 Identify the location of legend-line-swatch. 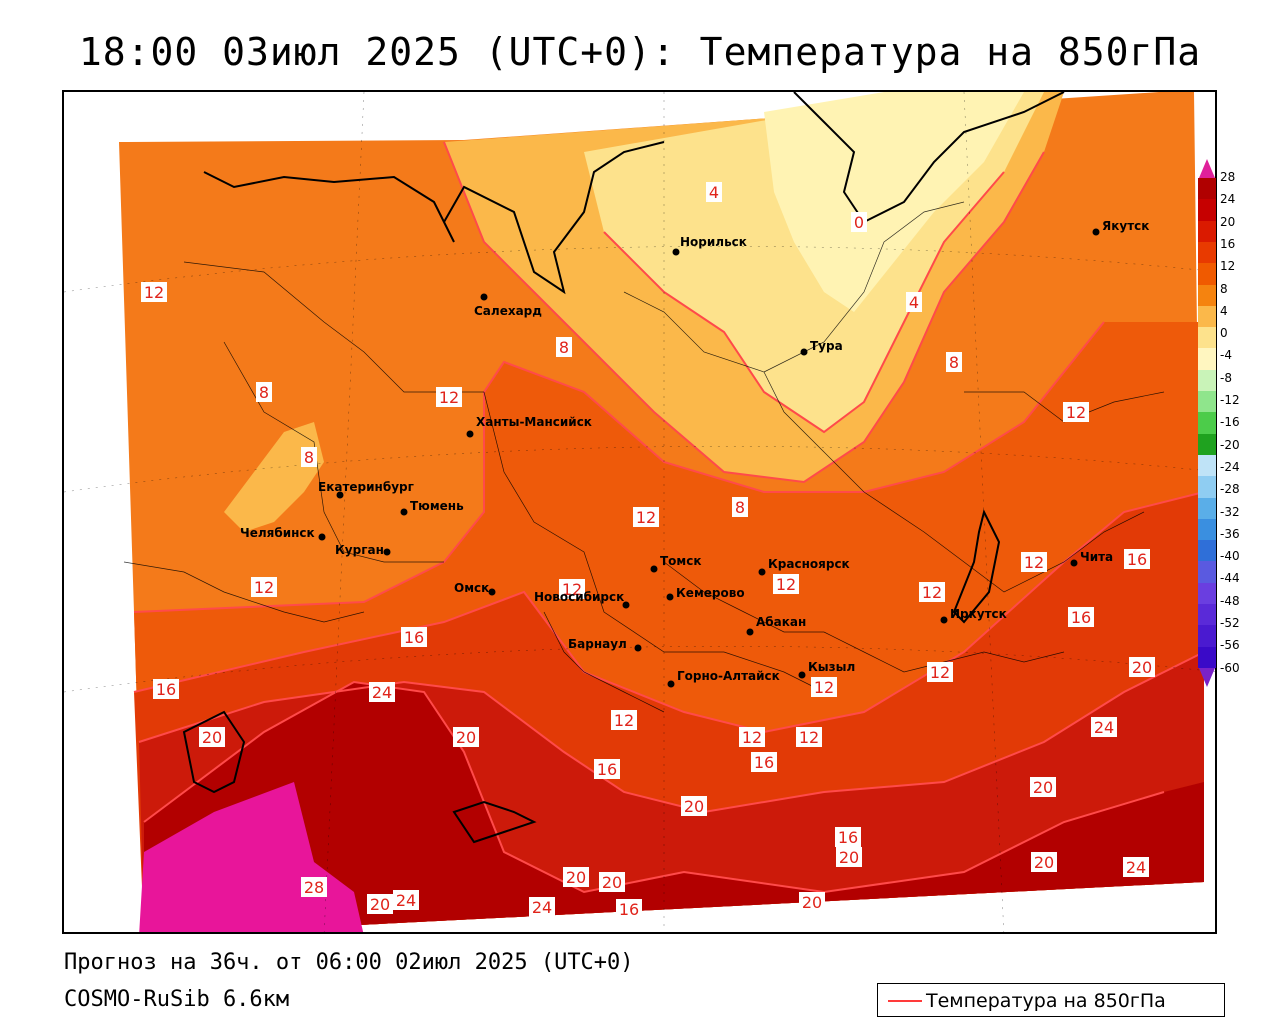
(905, 1001).